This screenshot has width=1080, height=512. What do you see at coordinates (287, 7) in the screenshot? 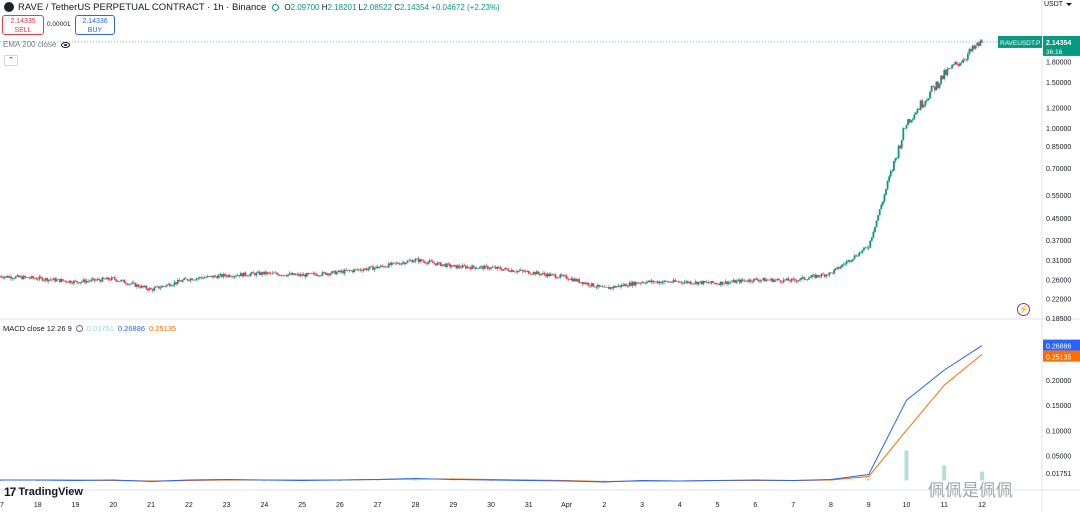
I see `open-label: O` at bounding box center [287, 7].